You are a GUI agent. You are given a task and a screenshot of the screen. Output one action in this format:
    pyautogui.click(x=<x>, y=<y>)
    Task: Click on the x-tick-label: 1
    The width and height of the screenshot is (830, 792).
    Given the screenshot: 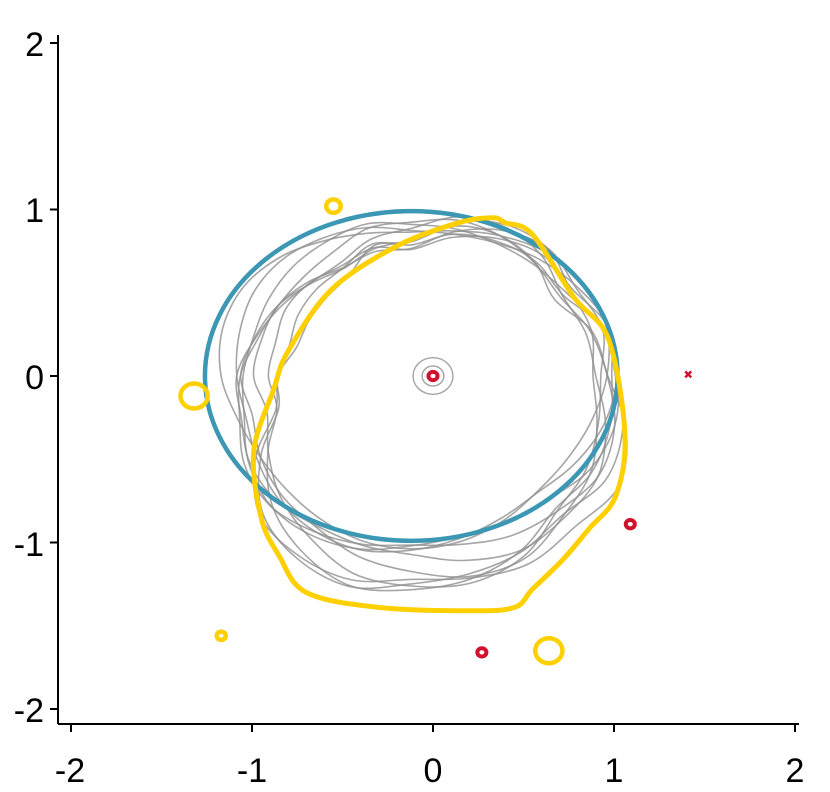 What is the action you would take?
    pyautogui.click(x=614, y=771)
    